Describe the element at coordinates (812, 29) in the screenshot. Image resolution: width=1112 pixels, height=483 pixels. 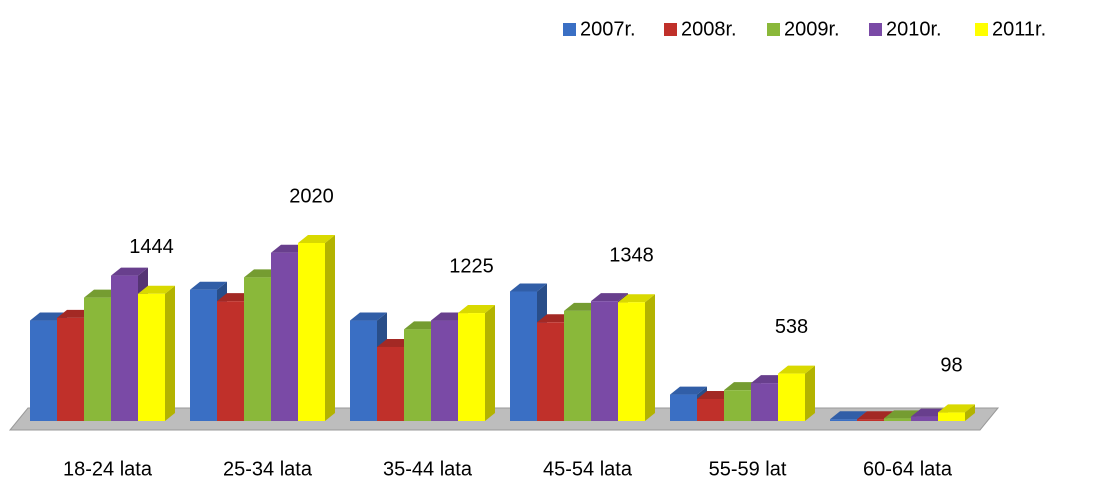
I see `legend-label: 2009r.` at that location.